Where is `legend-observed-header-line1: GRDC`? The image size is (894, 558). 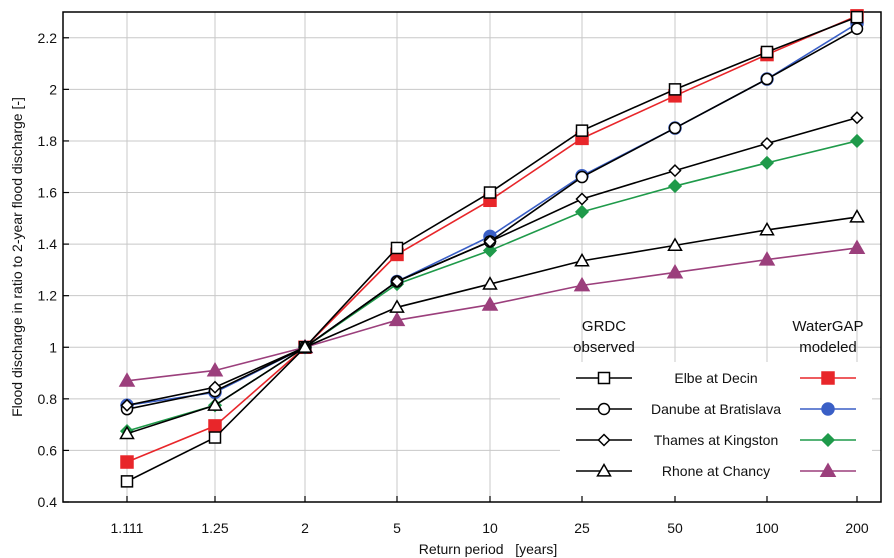 legend-observed-header-line1: GRDC is located at coordinates (604, 326).